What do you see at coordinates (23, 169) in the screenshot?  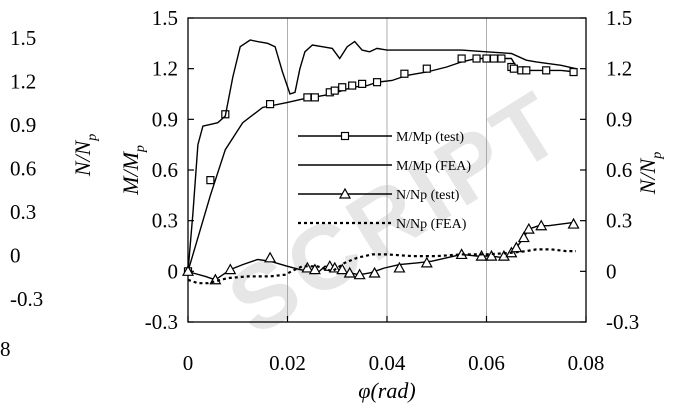 I see `y-tick-label-far-left: 0.6` at bounding box center [23, 169].